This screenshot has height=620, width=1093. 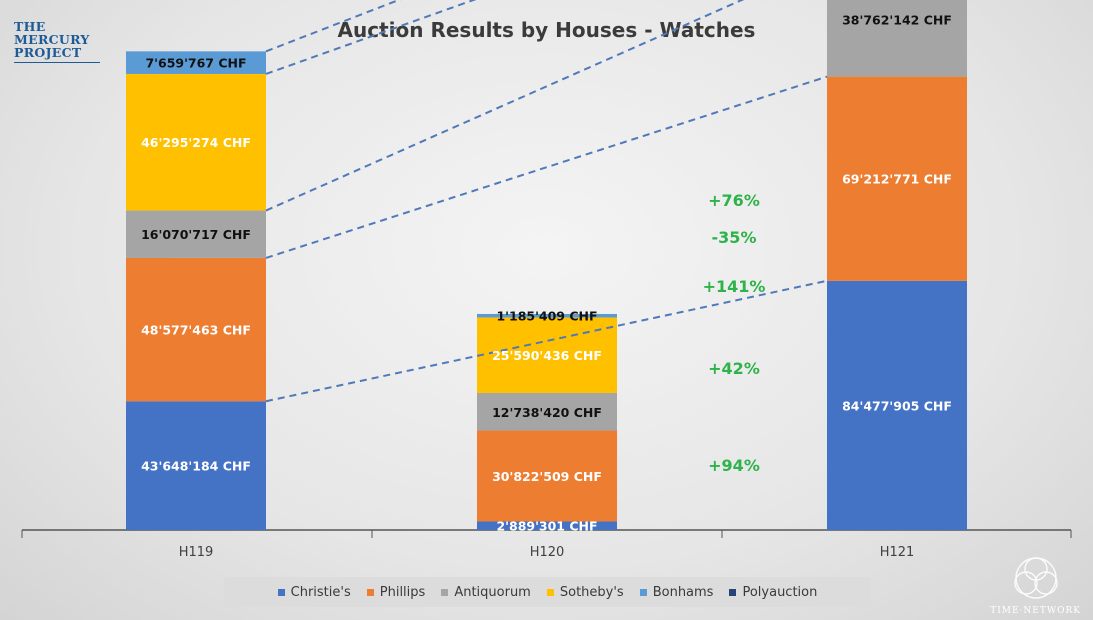 What do you see at coordinates (1035, 578) in the screenshot?
I see `knot-icon` at bounding box center [1035, 578].